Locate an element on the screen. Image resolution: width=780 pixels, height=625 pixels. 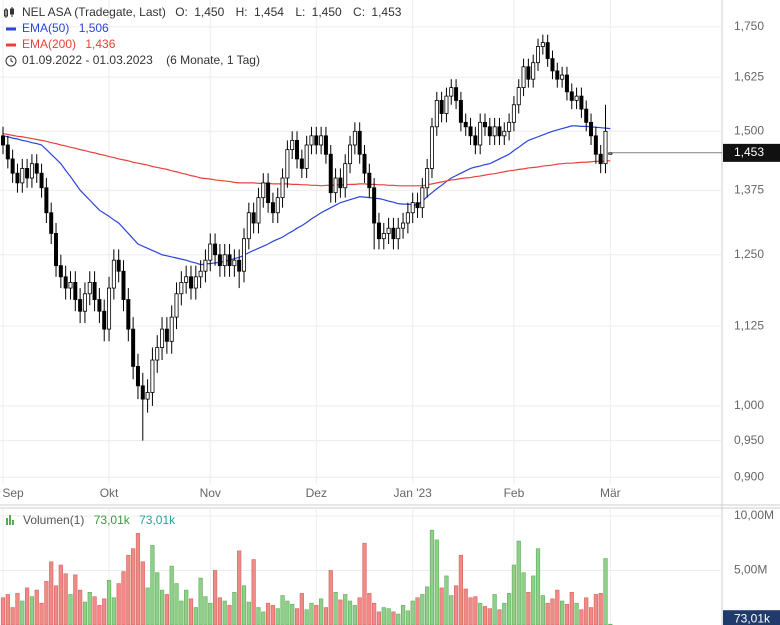
instrument: NEL ASA (Tradegate, Last) is located at coordinates (94, 12).